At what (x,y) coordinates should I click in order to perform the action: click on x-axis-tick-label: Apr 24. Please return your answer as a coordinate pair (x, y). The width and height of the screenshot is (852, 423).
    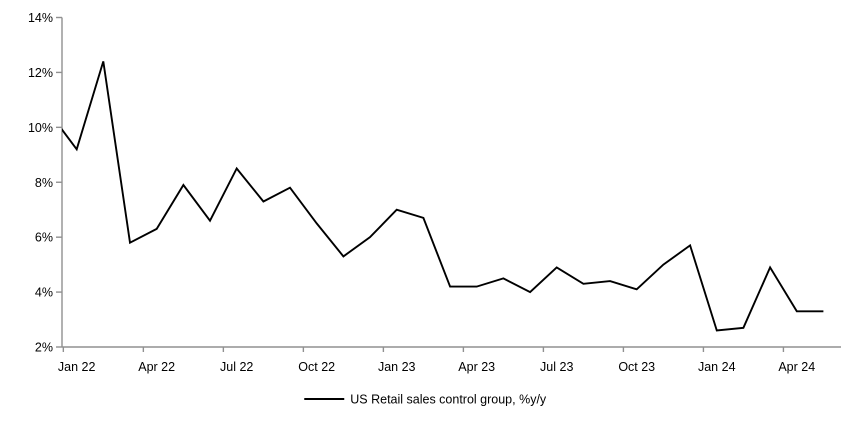
    Looking at the image, I should click on (796, 367).